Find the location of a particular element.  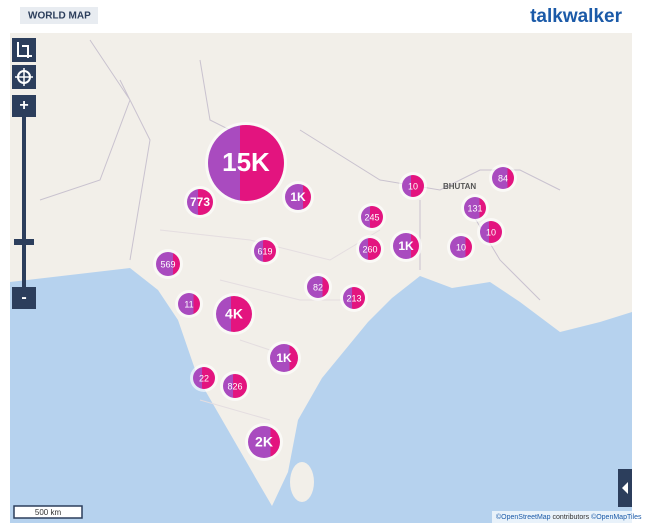

logo: talkwalker is located at coordinates (576, 16).